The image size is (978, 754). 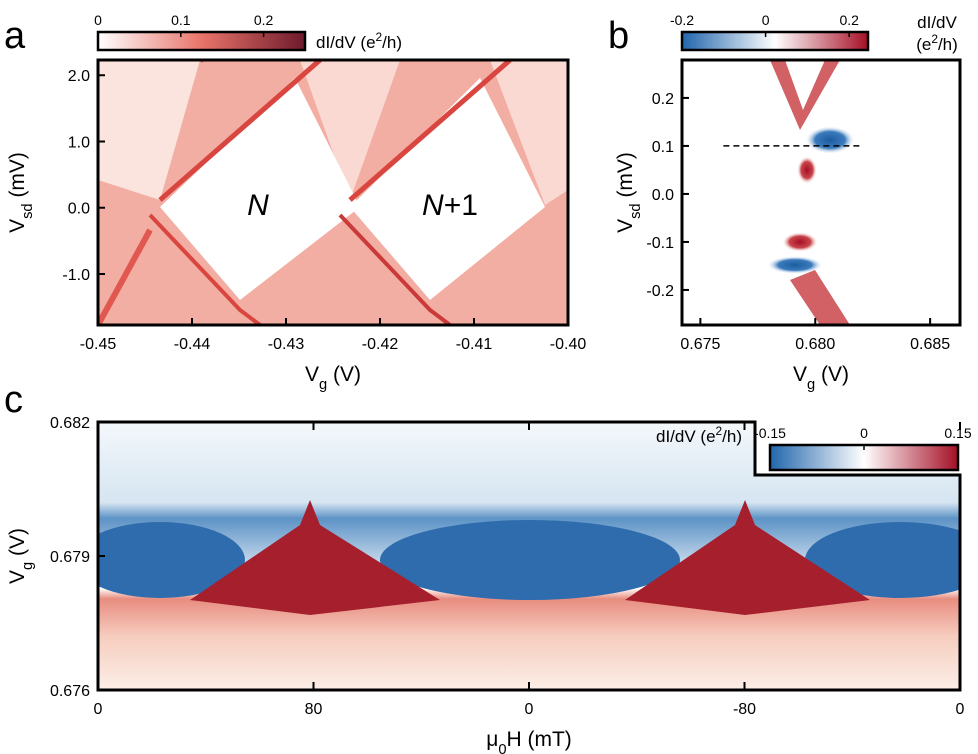 What do you see at coordinates (13, 400) in the screenshot?
I see `panel-label: c` at bounding box center [13, 400].